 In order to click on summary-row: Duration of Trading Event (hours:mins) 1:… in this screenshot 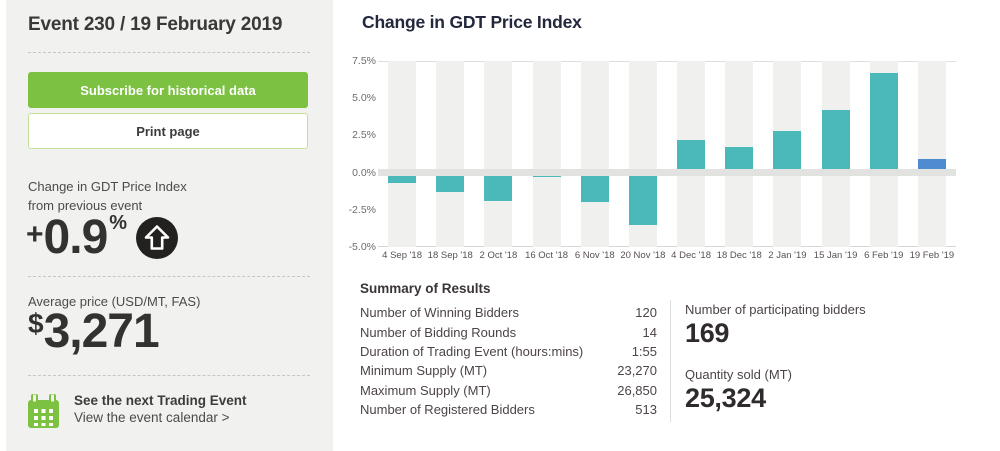, I will do `click(508, 351)`.